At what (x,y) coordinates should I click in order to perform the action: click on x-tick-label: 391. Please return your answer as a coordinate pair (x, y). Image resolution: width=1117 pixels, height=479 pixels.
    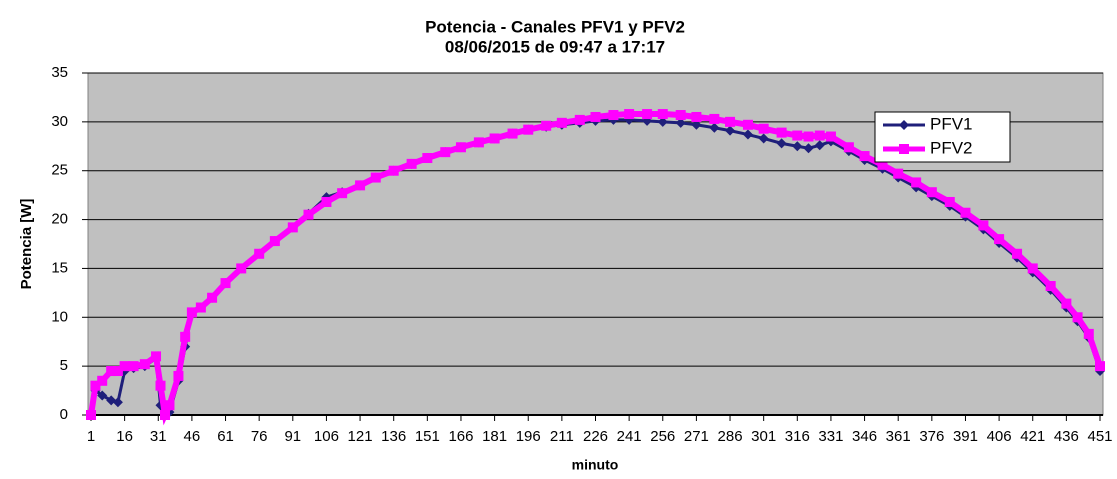
    Looking at the image, I should click on (965, 436).